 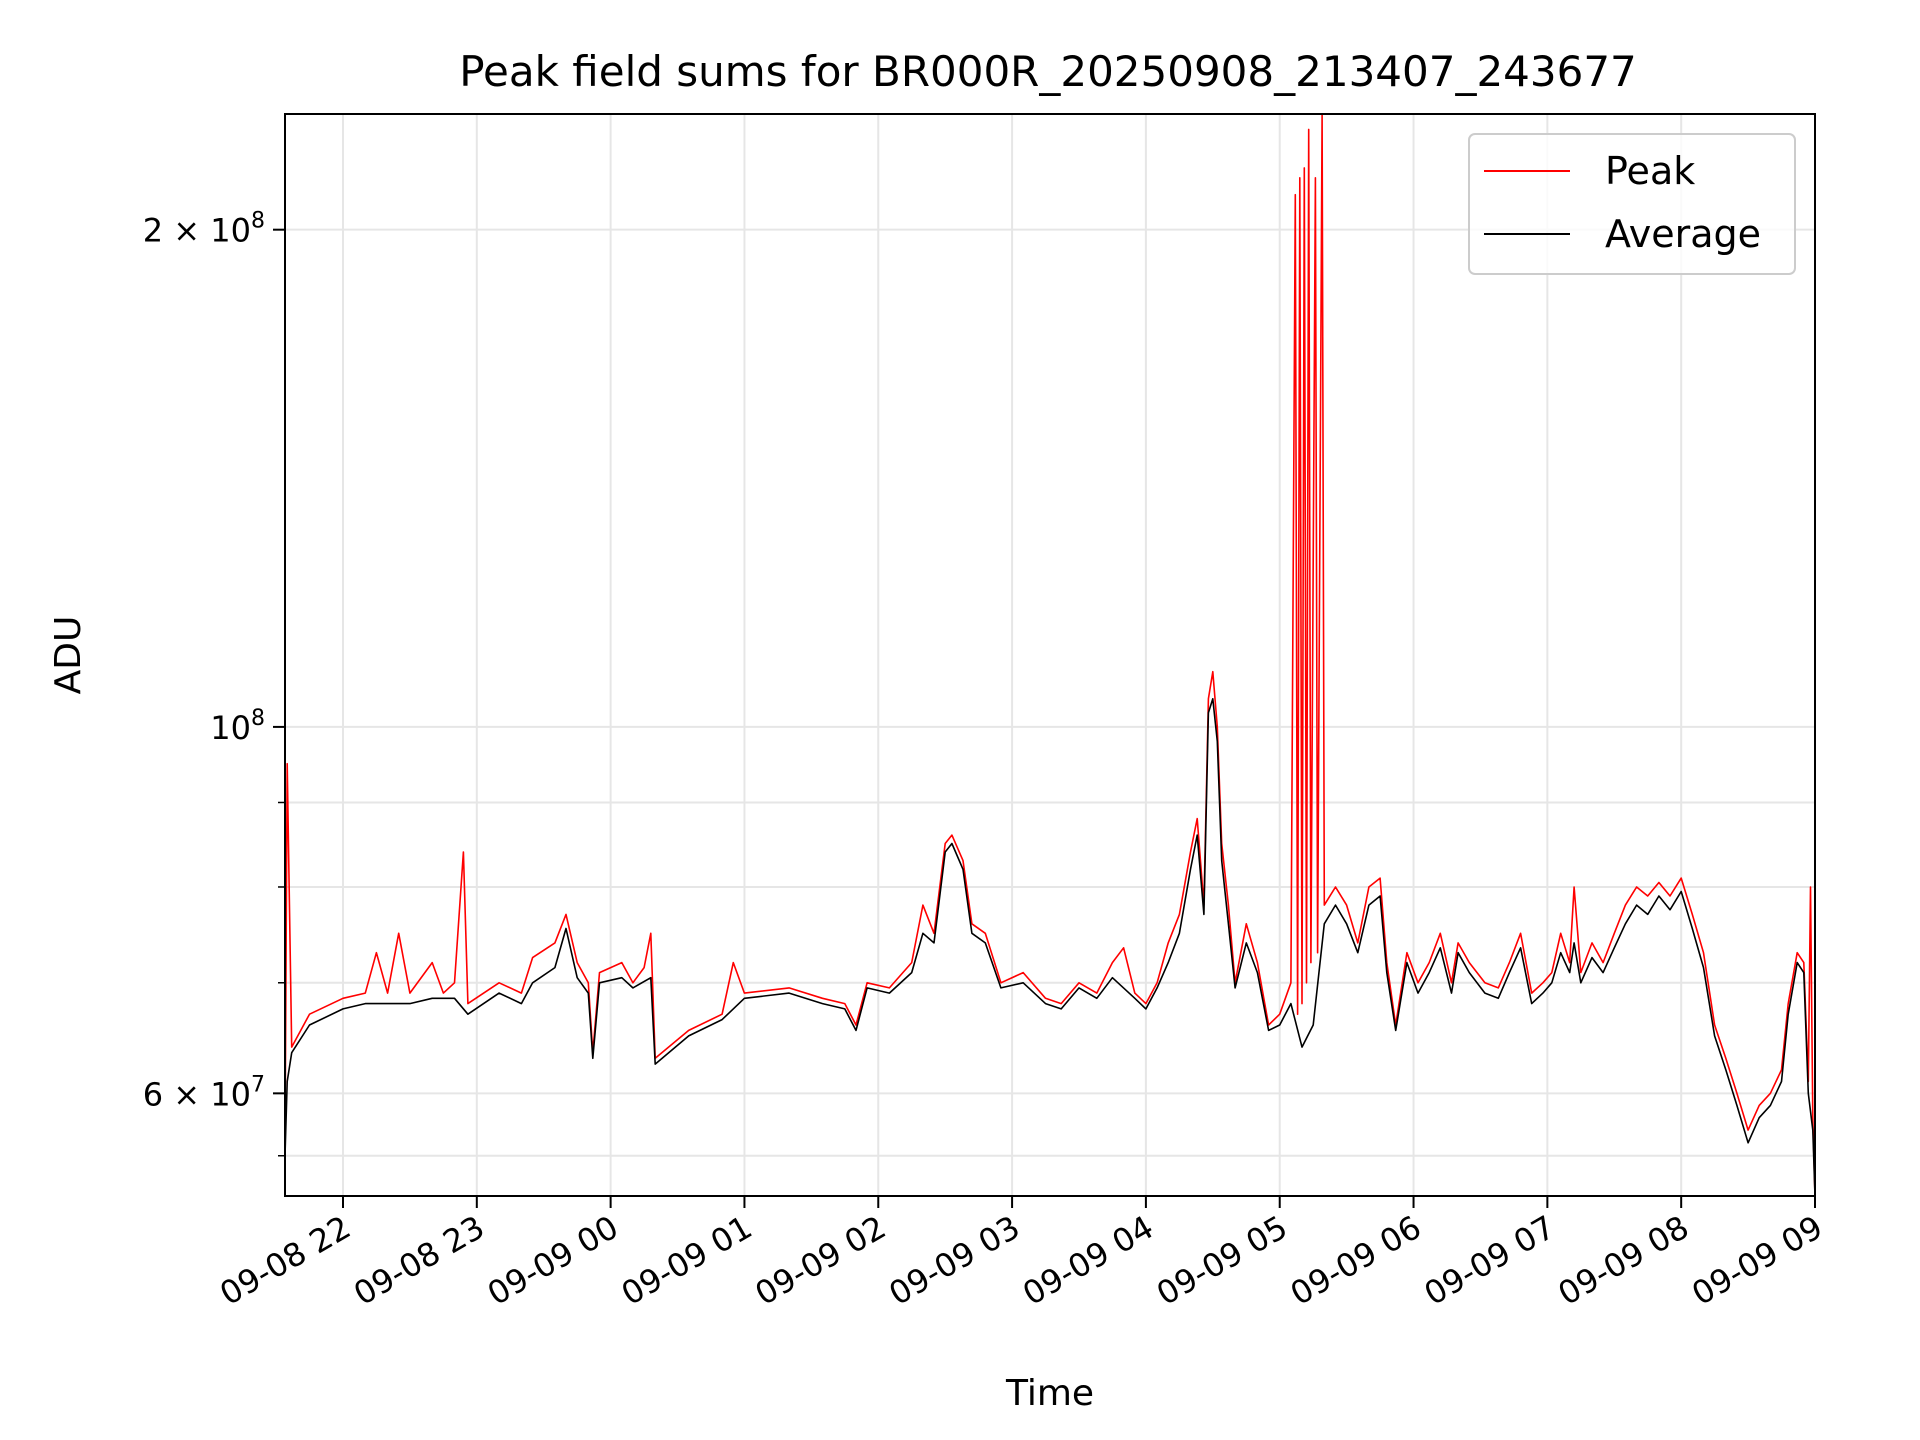 I want to click on x-tick-label: 09-09 04, so click(x=1088, y=1260).